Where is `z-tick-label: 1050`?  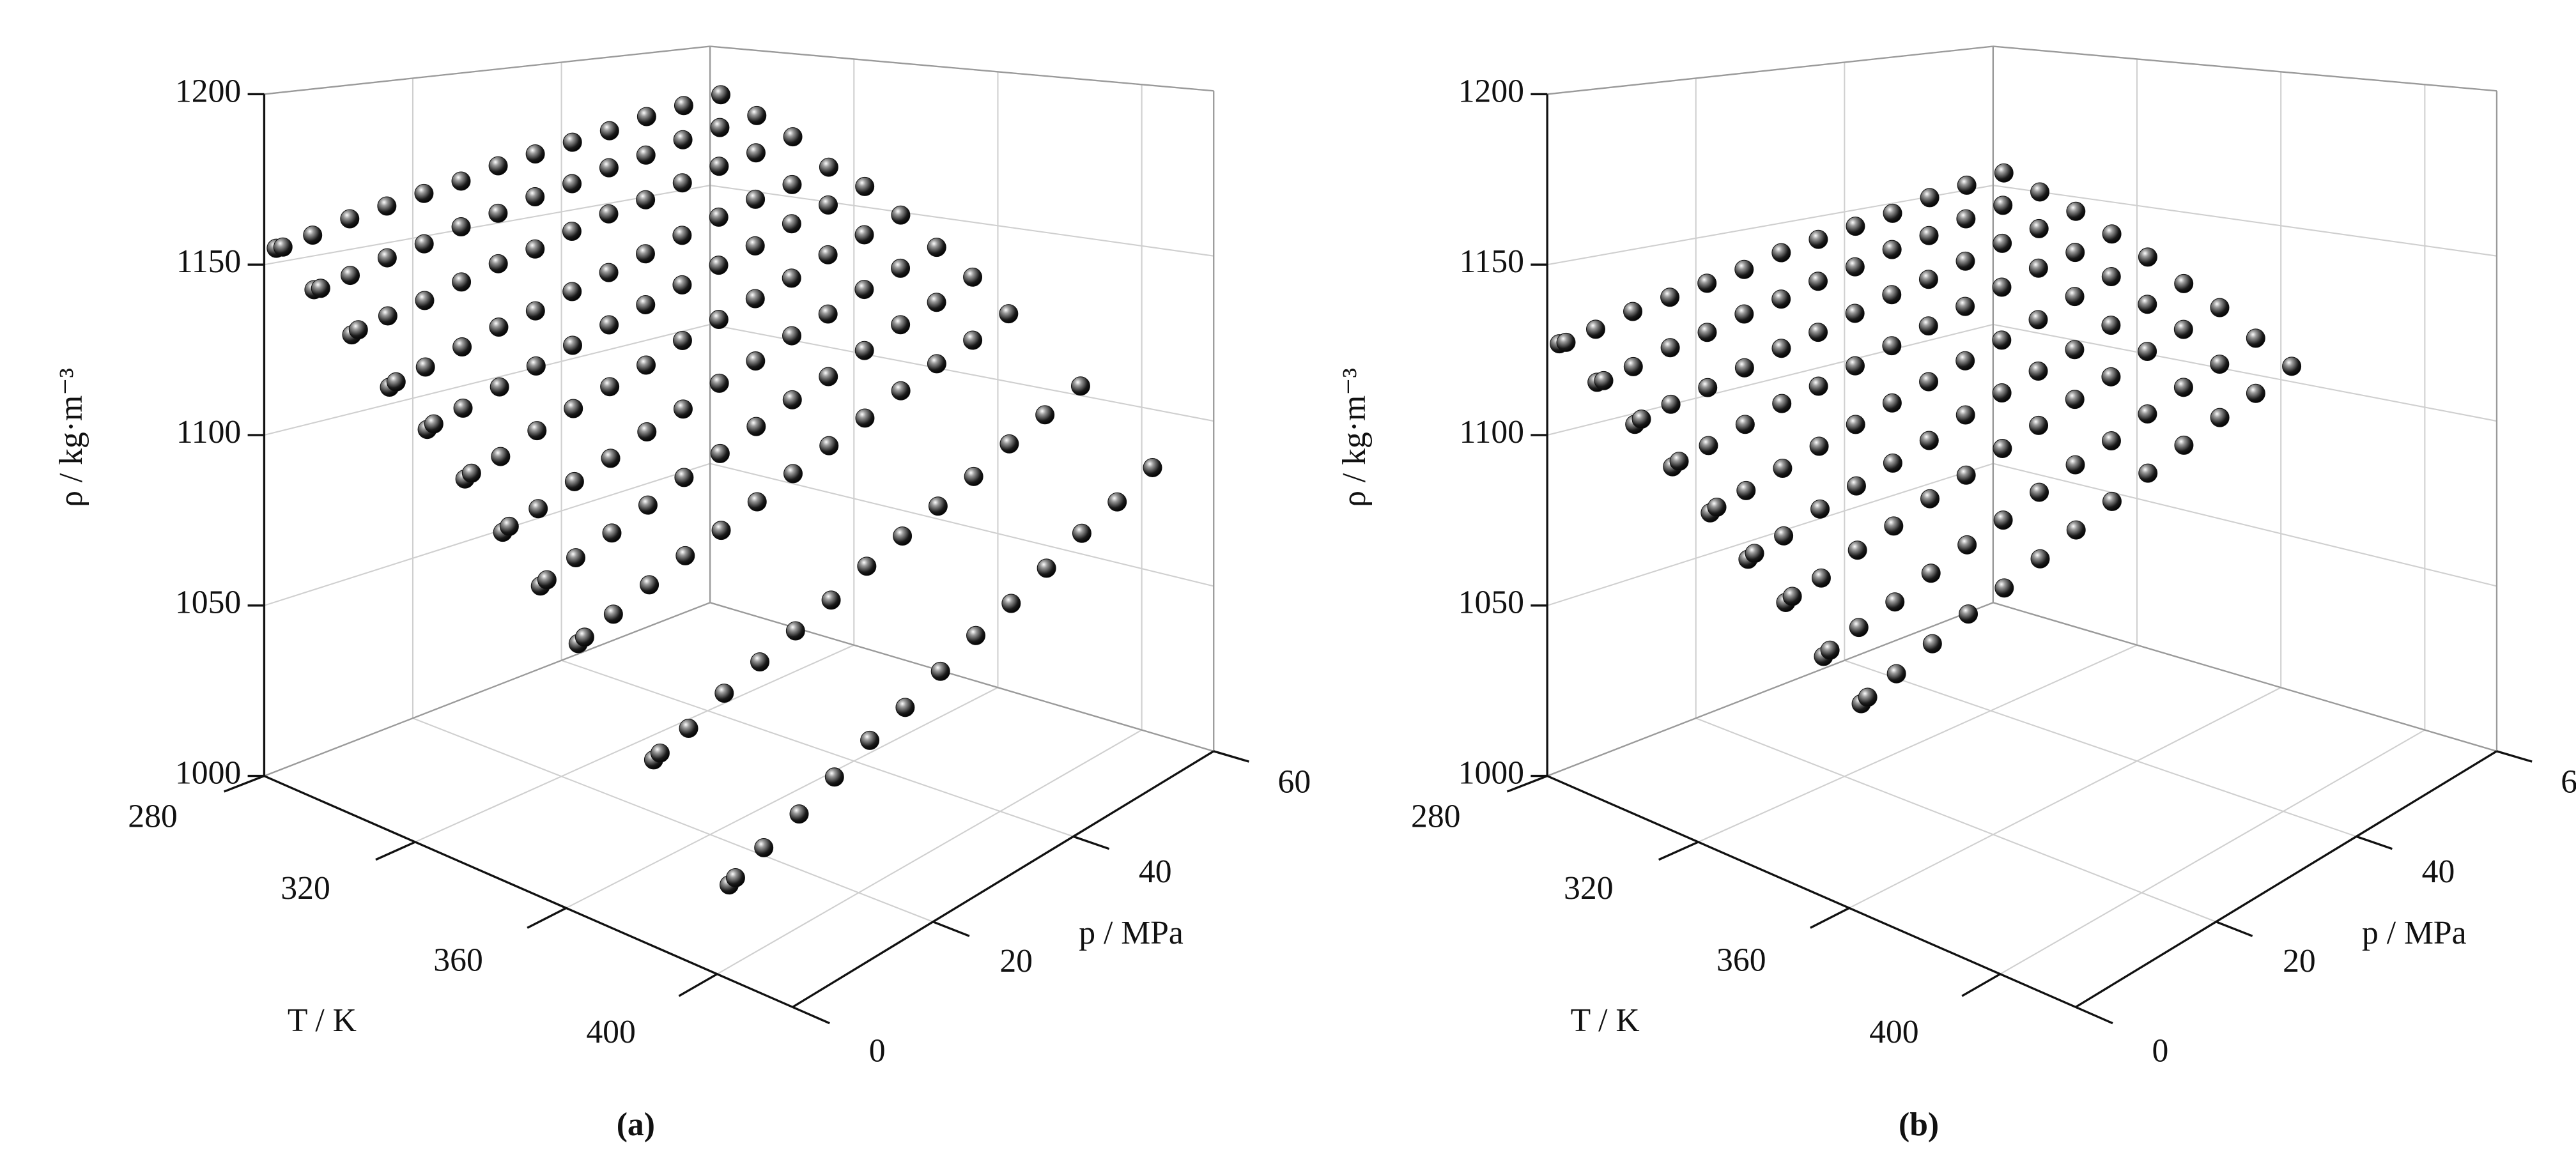
z-tick-label: 1050 is located at coordinates (1491, 603).